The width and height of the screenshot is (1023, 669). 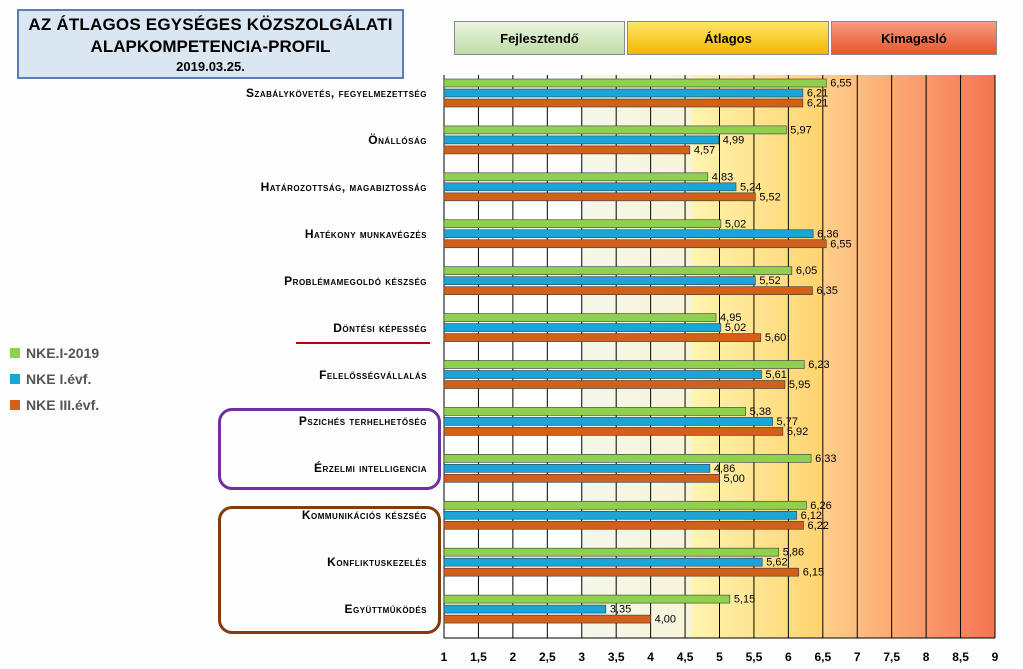 I want to click on legend-item: NKE I.évf., so click(x=54, y=379).